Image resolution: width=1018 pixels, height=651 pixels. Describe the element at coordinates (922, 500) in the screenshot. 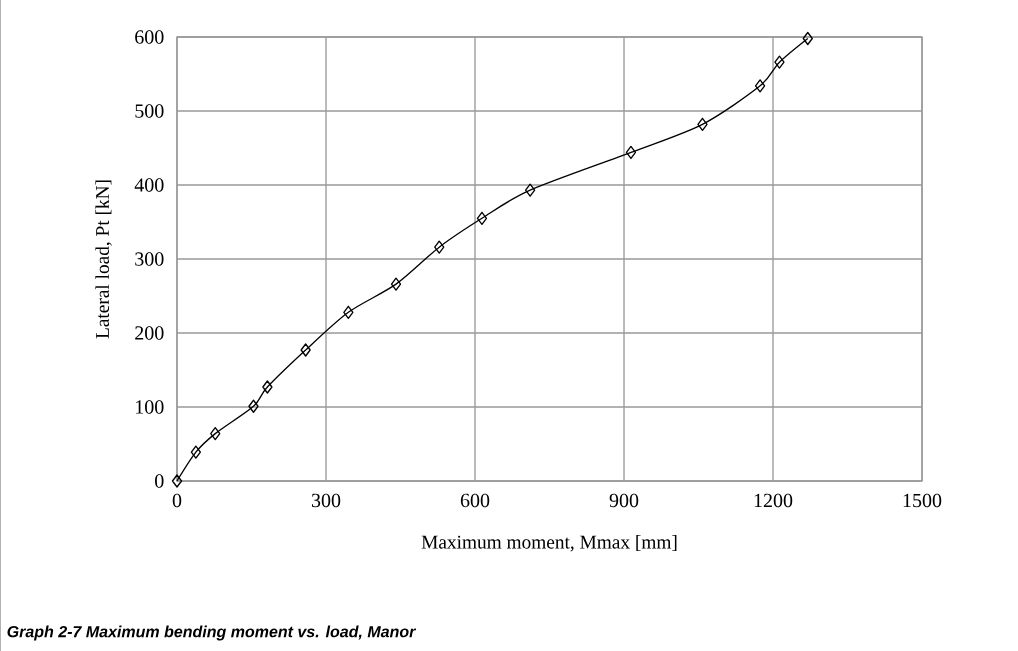

I see `x-tick-label: 1500` at that location.